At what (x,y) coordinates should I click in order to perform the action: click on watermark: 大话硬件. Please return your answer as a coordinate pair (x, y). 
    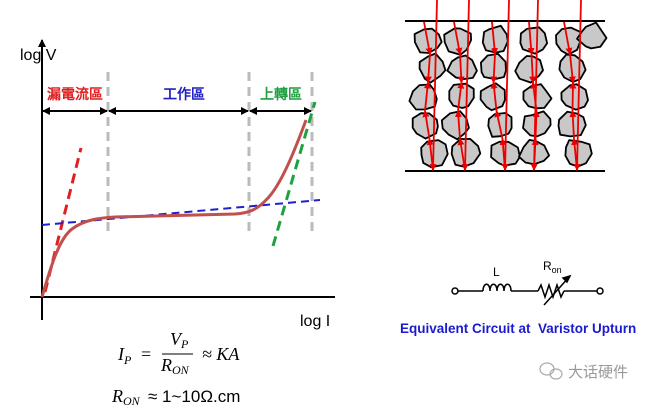
    Looking at the image, I should click on (583, 371).